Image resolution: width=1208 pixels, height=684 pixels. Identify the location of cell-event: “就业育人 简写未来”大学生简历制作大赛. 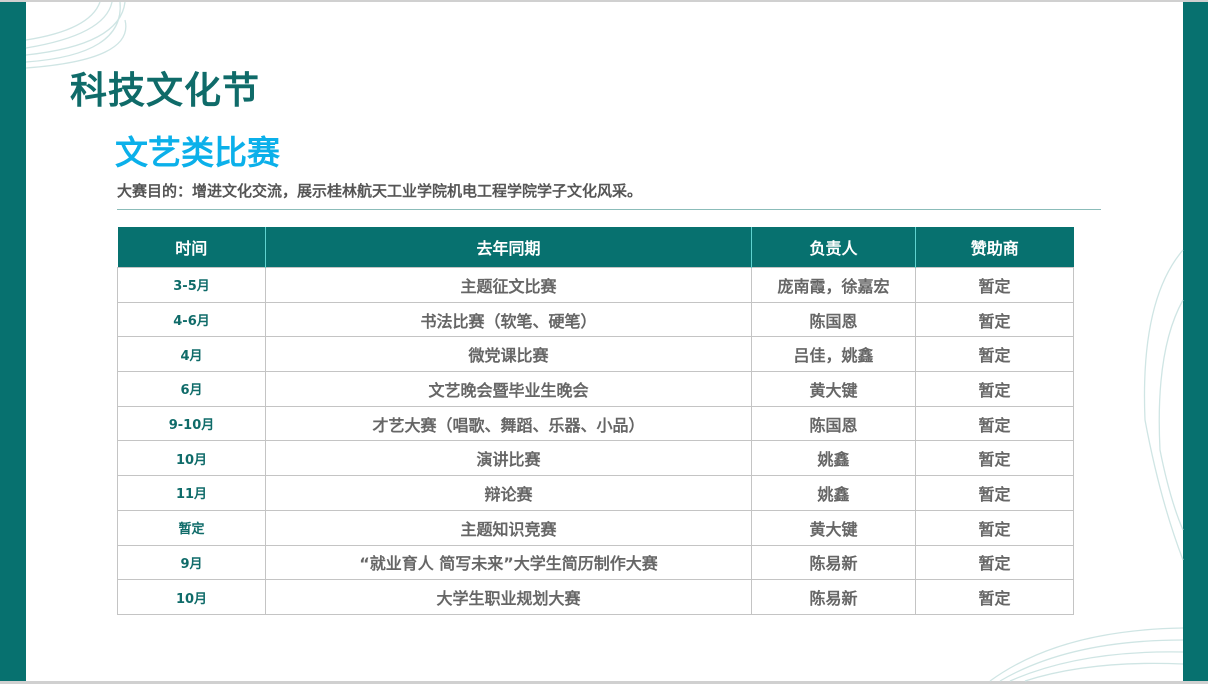
(508, 562).